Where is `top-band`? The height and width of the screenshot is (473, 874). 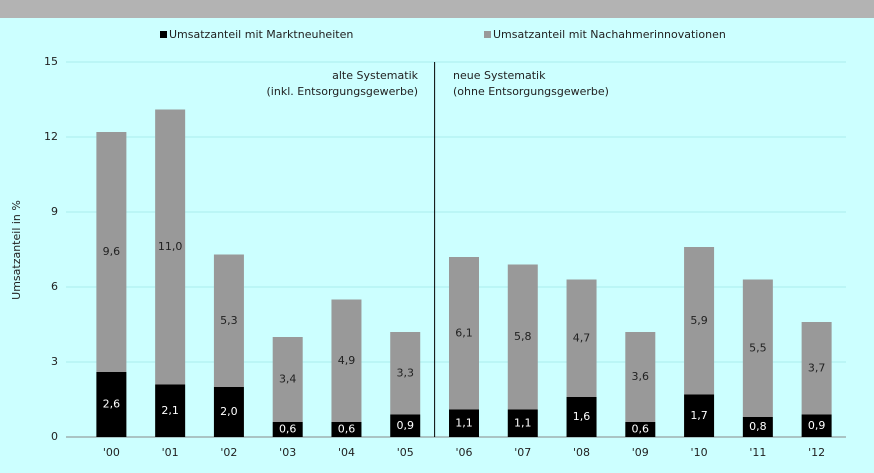 top-band is located at coordinates (437, 9).